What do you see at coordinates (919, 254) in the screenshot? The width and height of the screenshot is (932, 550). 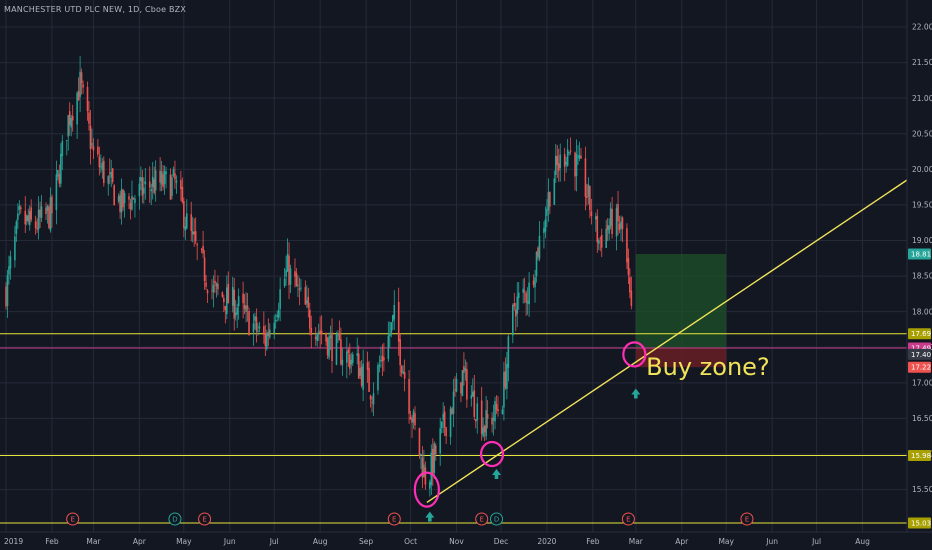 I see `price-tag: 18.81` at bounding box center [919, 254].